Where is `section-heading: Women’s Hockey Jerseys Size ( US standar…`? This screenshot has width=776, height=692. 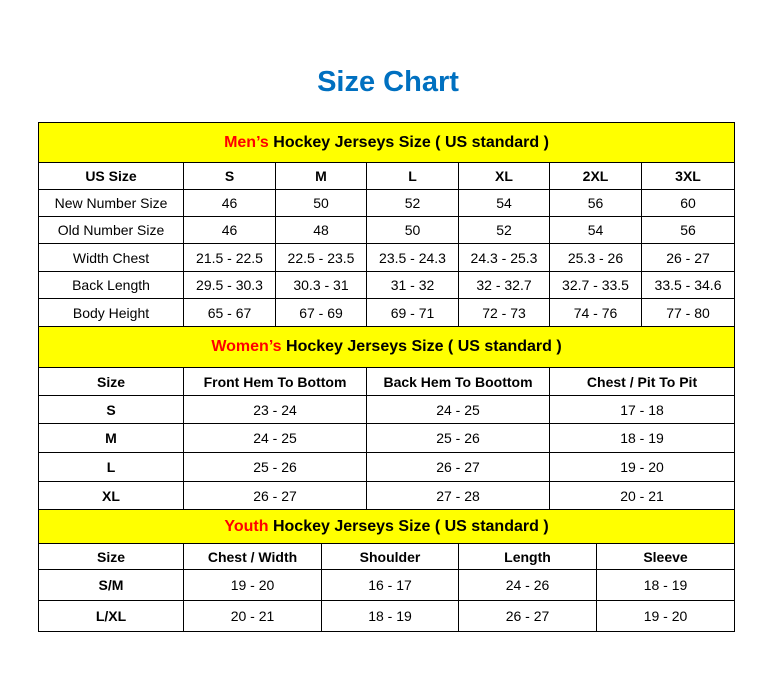
section-heading: Women’s Hockey Jerseys Size ( US standar… is located at coordinates (386, 347).